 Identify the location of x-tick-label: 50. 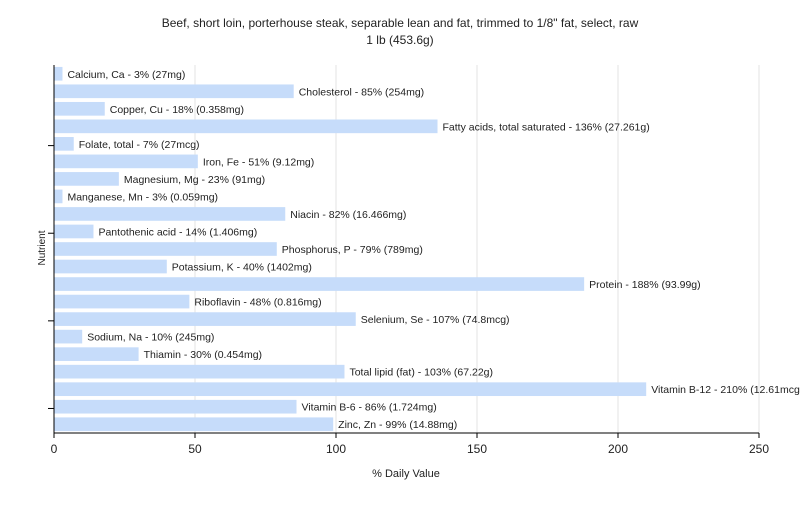
(195, 449).